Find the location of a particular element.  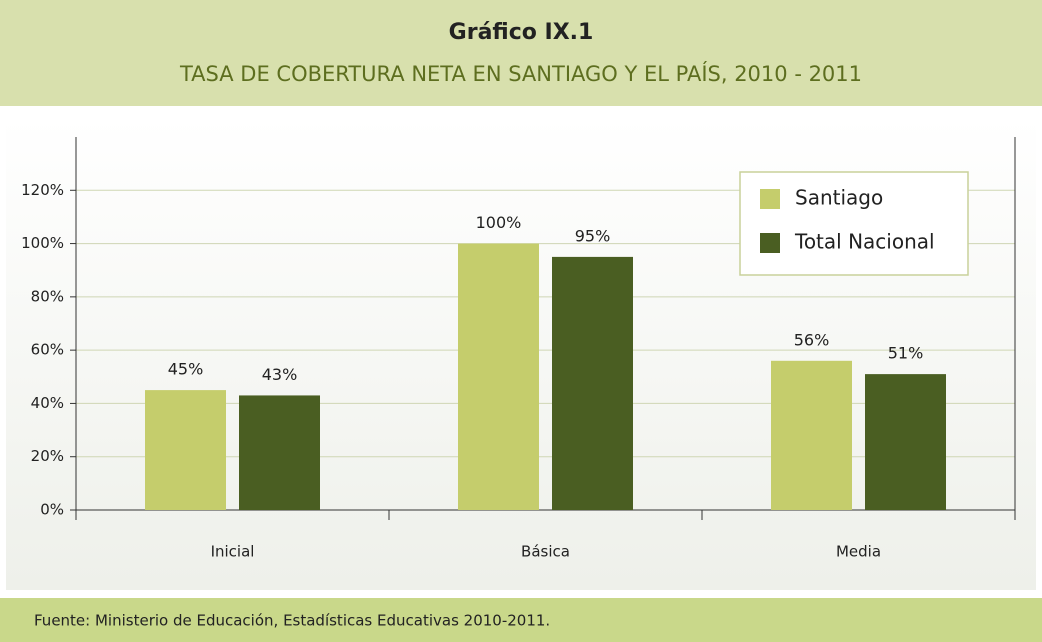

data-label: 43% is located at coordinates (280, 374).